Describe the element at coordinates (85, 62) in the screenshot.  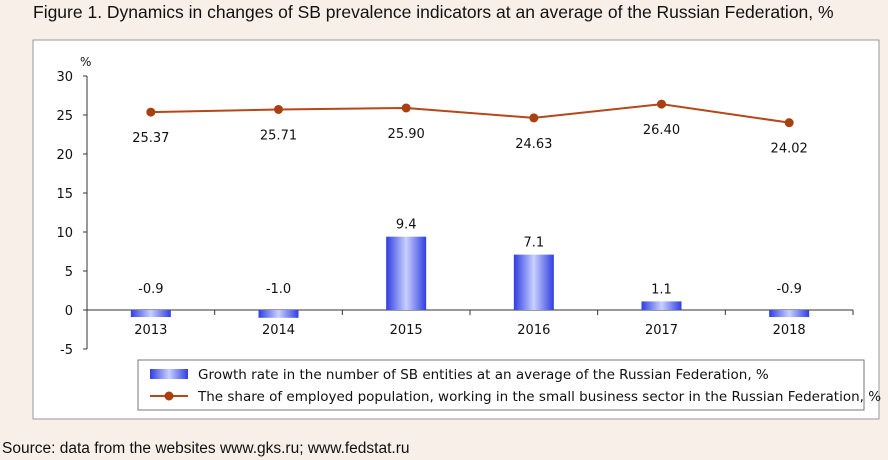
I see `y-axis-unit-label: %` at that location.